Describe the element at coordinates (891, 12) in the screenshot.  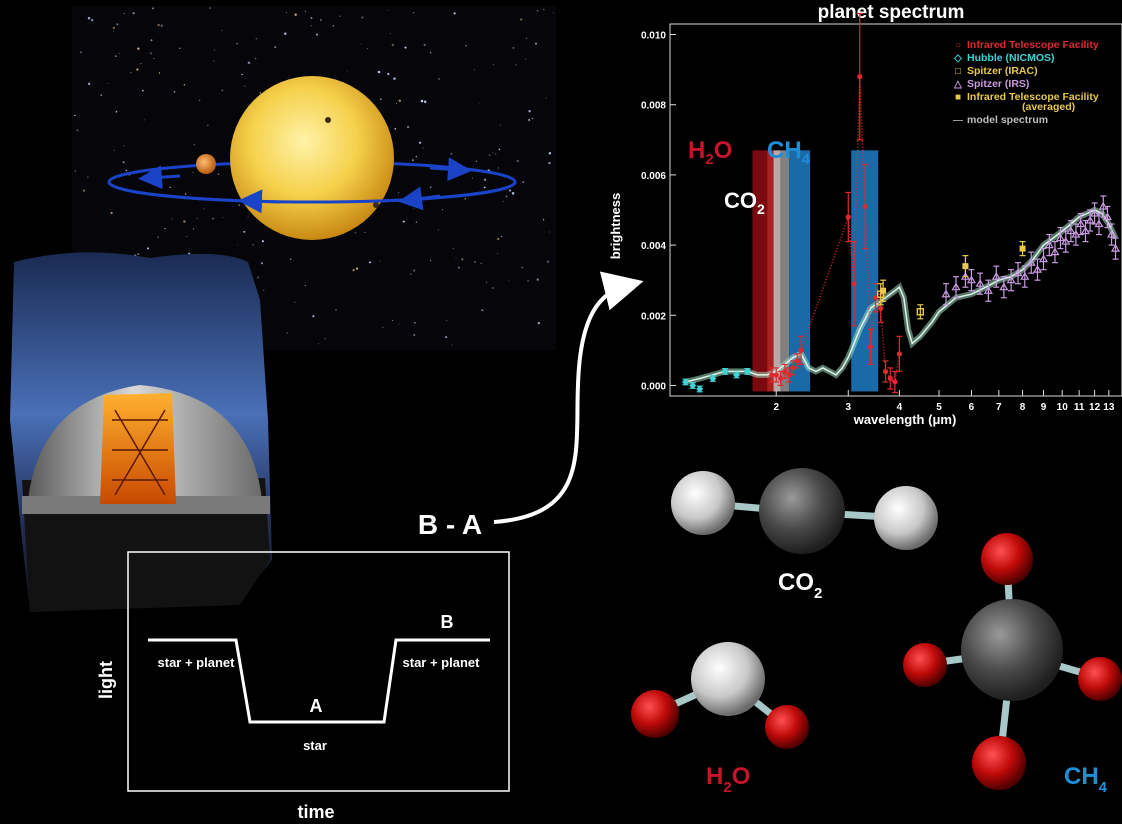
I see `chart-title: planet spectrum` at that location.